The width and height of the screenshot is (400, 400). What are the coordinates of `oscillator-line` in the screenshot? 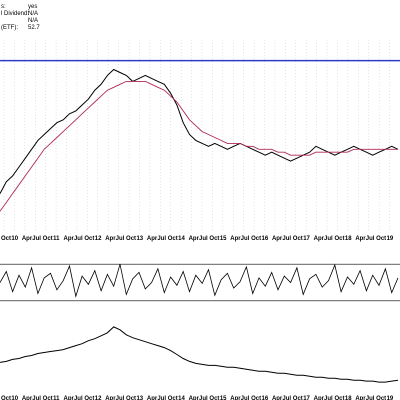 It's located at (199, 280).